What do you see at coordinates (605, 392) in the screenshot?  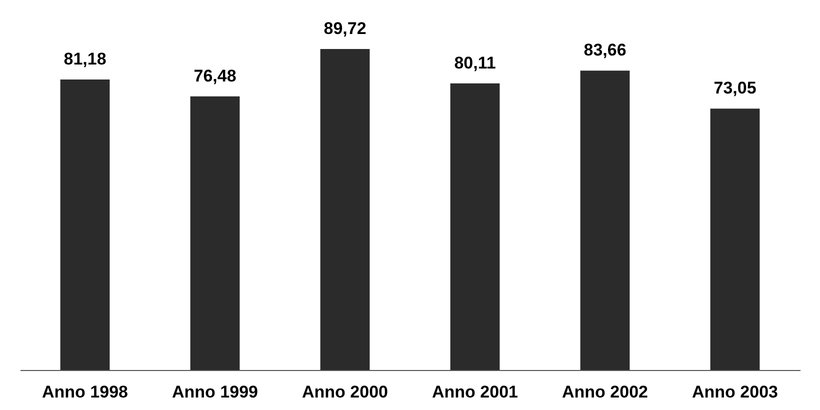 I see `x-tick-label: Anno 2002` at bounding box center [605, 392].